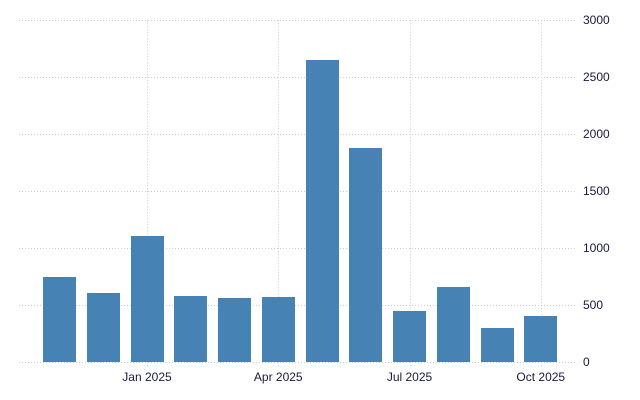 The height and width of the screenshot is (400, 640). What do you see at coordinates (593, 305) in the screenshot?
I see `y-tick-label: 500` at bounding box center [593, 305].